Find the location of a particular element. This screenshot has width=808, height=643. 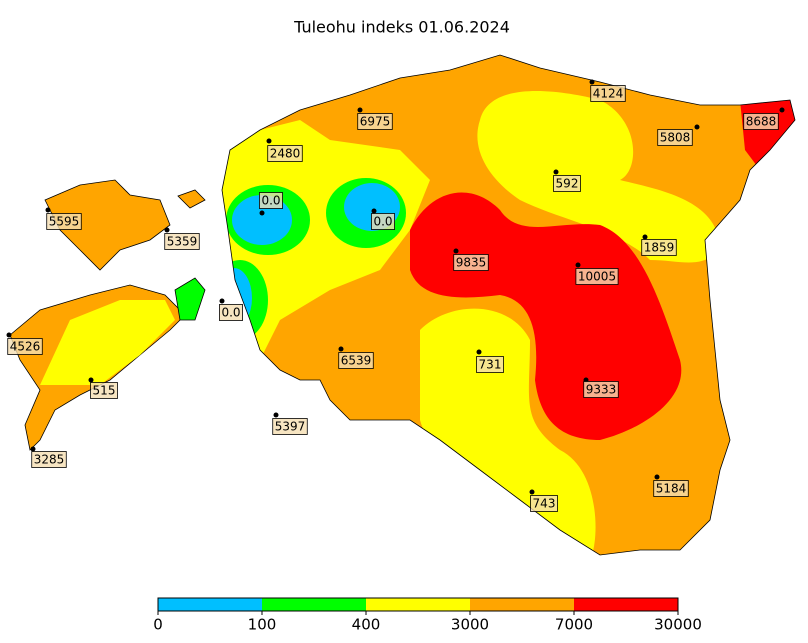

station-label: 5397 is located at coordinates (290, 427).